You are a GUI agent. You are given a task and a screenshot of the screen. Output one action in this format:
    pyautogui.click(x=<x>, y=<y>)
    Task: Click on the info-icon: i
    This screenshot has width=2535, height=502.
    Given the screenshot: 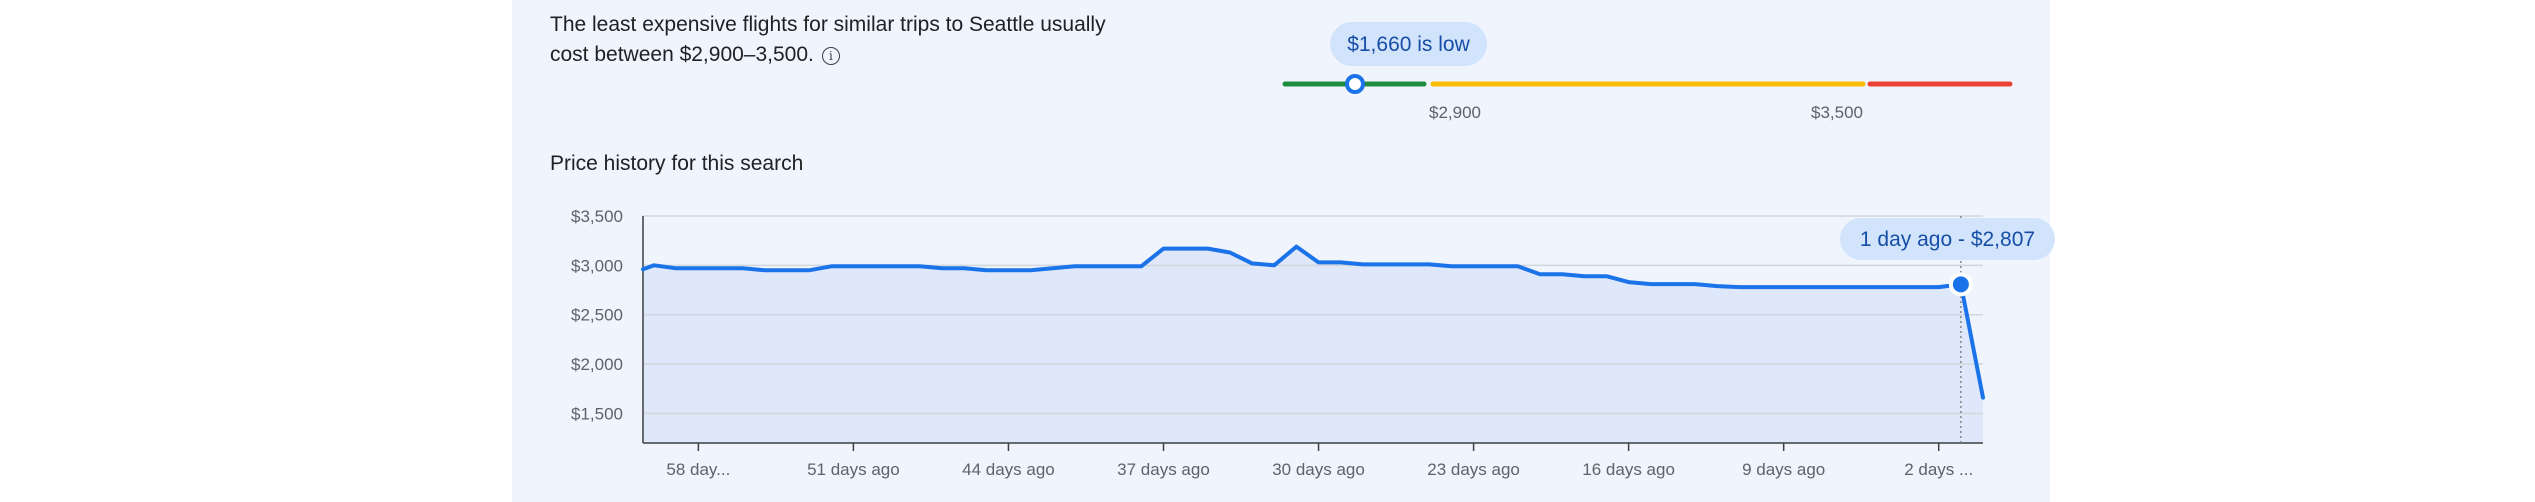 What is the action you would take?
    pyautogui.click(x=830, y=56)
    